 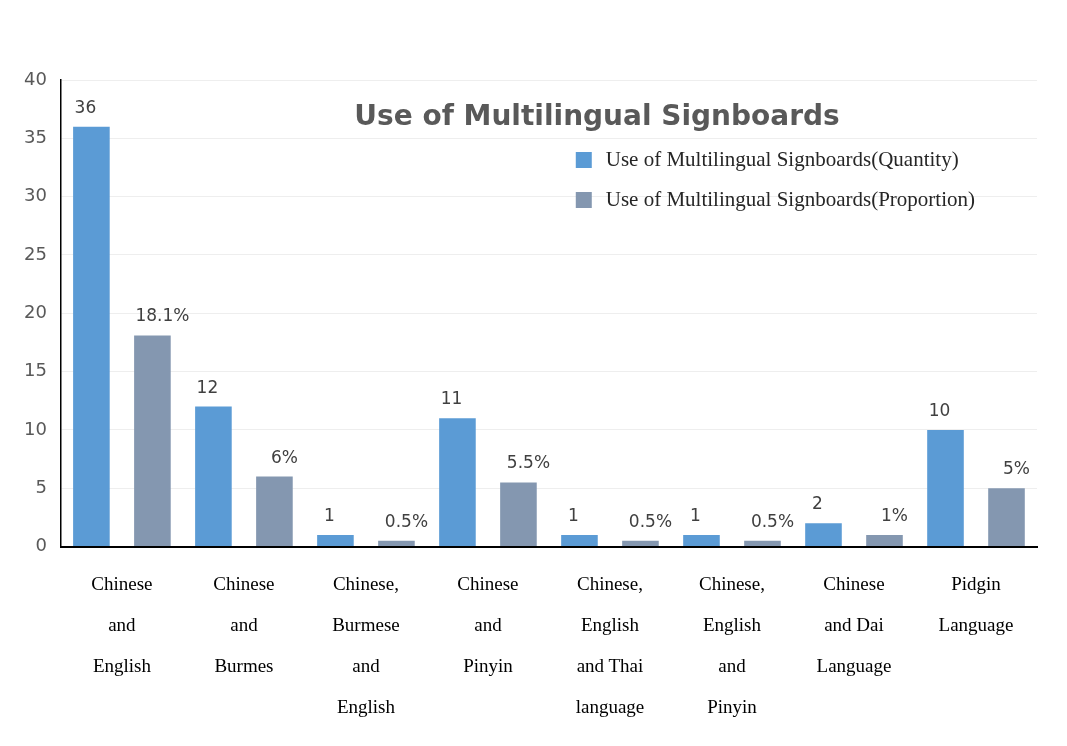 What do you see at coordinates (122, 624) in the screenshot?
I see `x-tick-label: Chinese and English` at bounding box center [122, 624].